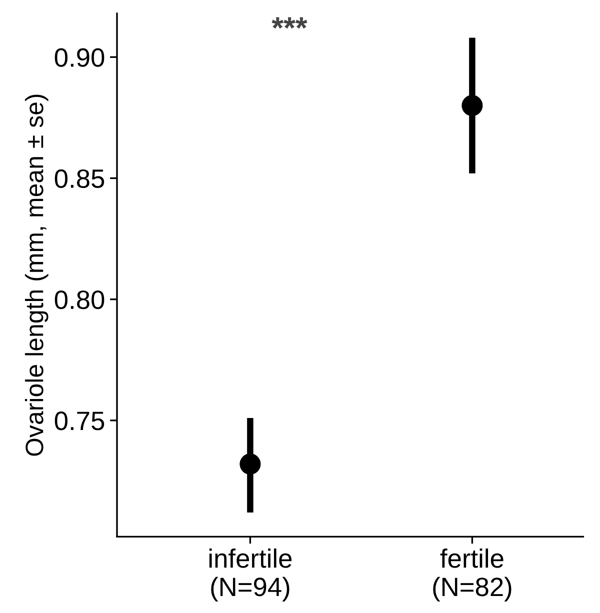 This screenshot has width=600, height=613. Describe the element at coordinates (79, 300) in the screenshot. I see `y-tick-label: 0.80` at that location.